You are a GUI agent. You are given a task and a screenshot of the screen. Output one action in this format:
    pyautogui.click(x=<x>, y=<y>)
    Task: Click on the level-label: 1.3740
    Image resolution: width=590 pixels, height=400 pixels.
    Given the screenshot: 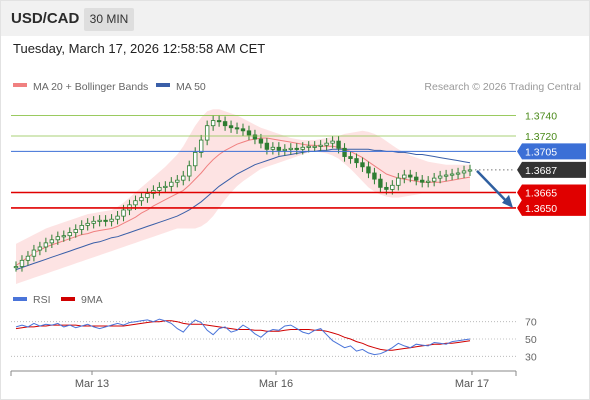 What is the action you would take?
    pyautogui.click(x=541, y=116)
    